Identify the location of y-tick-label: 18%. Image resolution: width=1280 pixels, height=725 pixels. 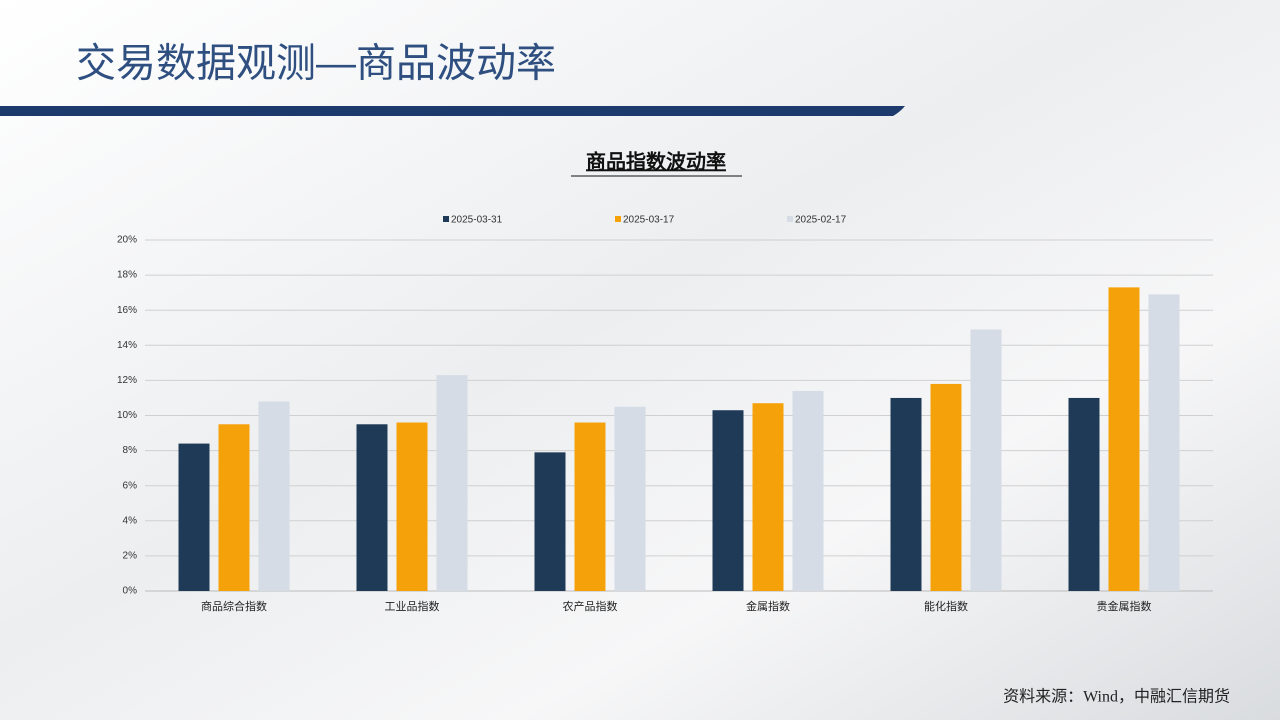
(127, 275).